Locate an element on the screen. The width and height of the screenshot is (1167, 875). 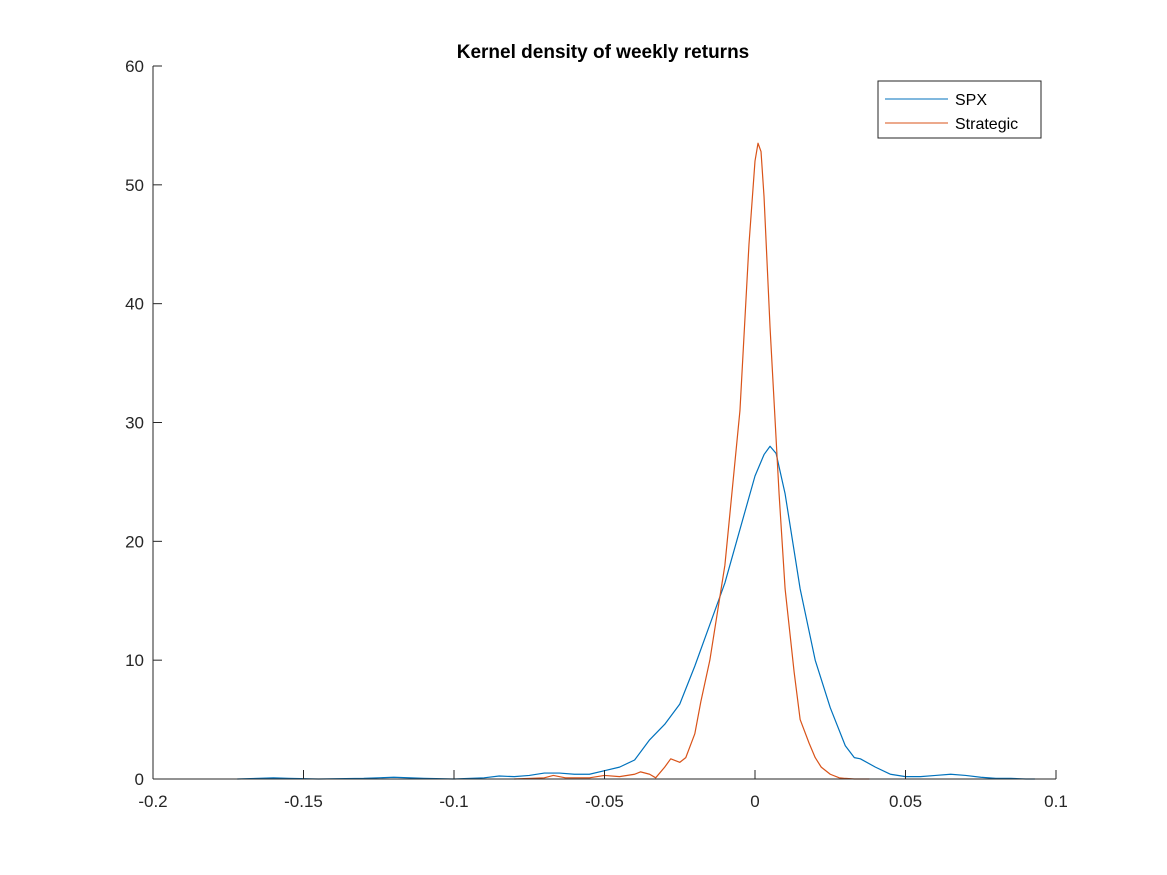
x-tick-label: -0.15 is located at coordinates (303, 801).